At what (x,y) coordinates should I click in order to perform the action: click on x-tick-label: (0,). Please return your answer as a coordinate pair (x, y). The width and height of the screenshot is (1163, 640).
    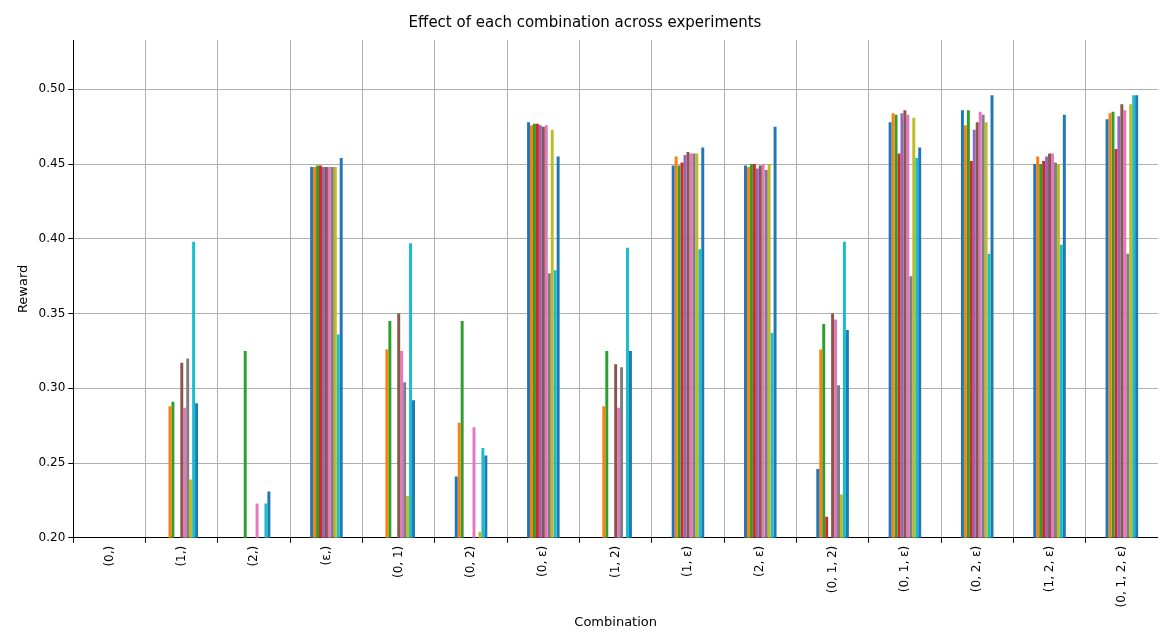
    Looking at the image, I should click on (108, 556).